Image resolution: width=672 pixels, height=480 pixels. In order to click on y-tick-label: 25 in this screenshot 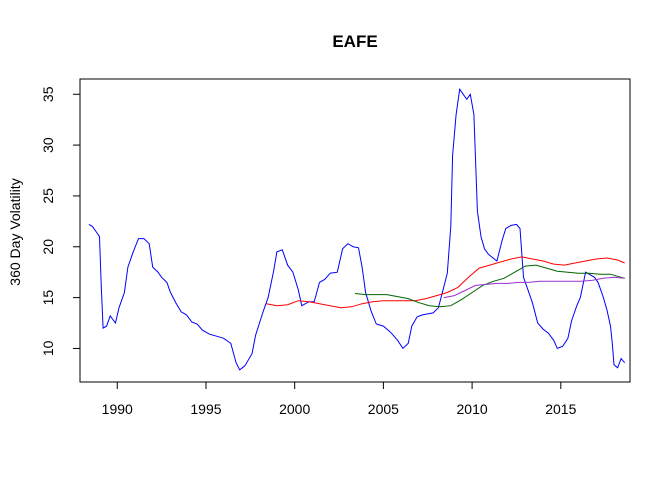, I will do `click(48, 196)`.